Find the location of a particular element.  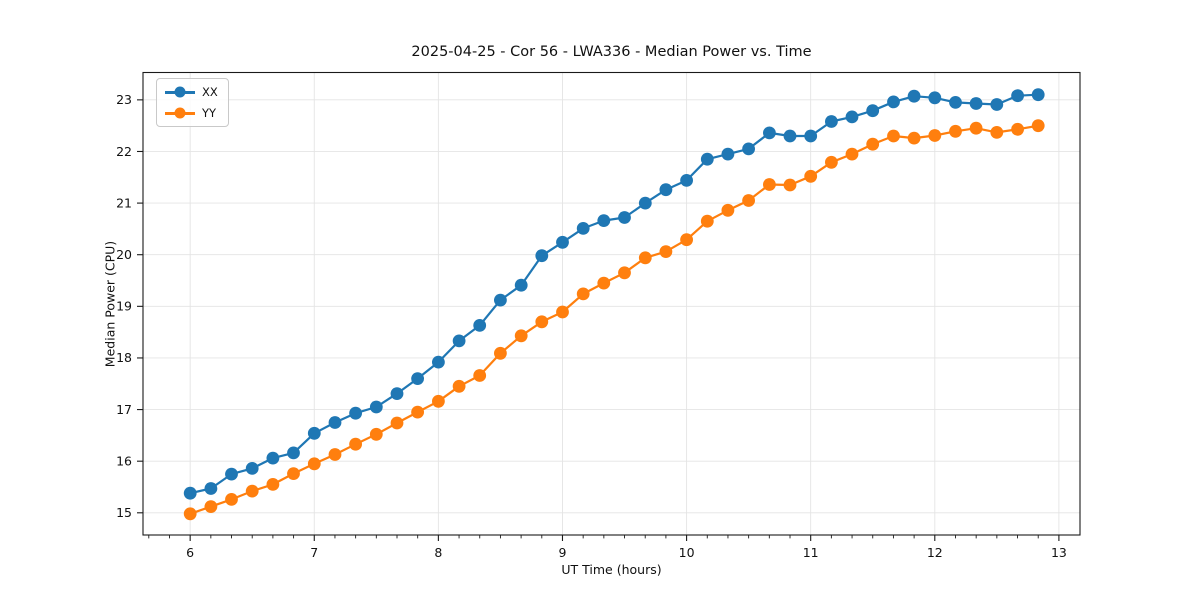

svg-text: 19 is located at coordinates (124, 306).